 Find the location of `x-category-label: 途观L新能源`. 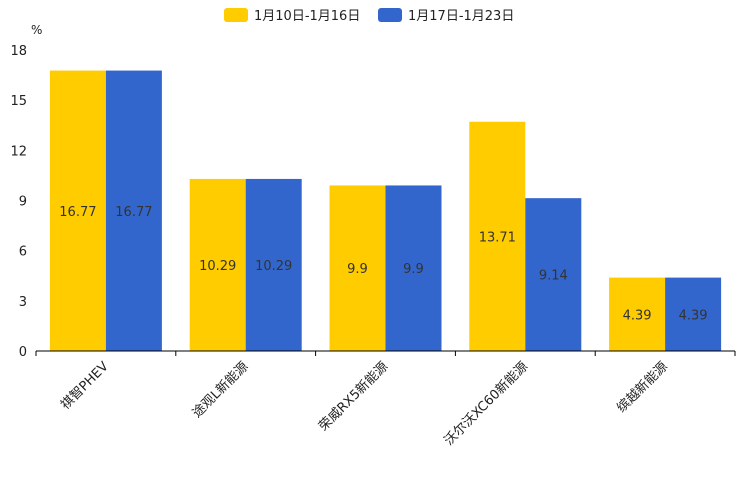

x-category-label: 途观L新能源 is located at coordinates (220, 390).